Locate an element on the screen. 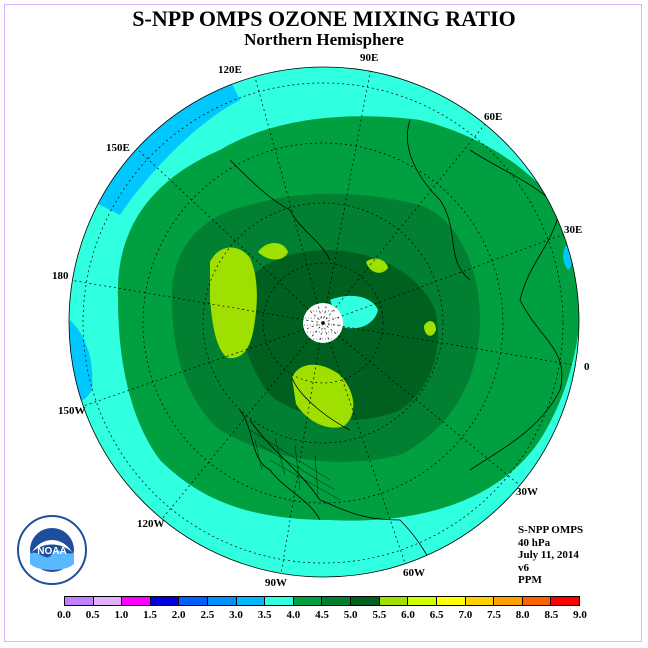 The image size is (648, 648). lon-label-180: 180 is located at coordinates (60, 276).